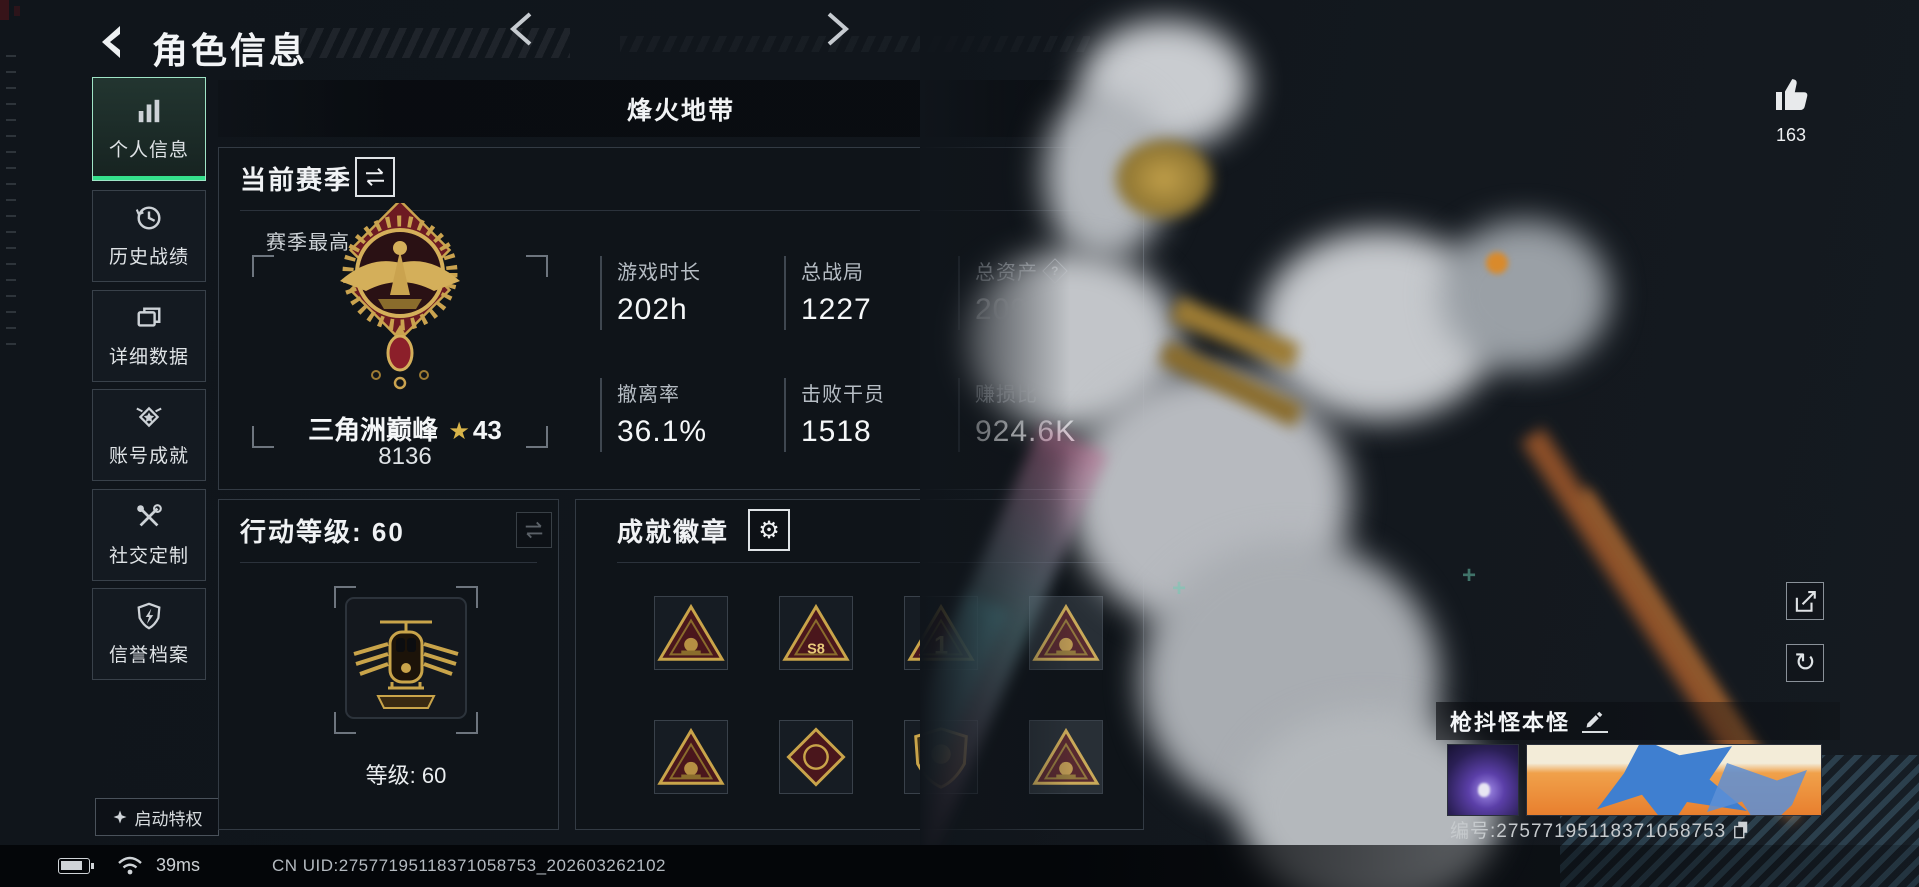 The height and width of the screenshot is (887, 1919). What do you see at coordinates (1484, 790) in the screenshot?
I see `astronaut-figure` at bounding box center [1484, 790].